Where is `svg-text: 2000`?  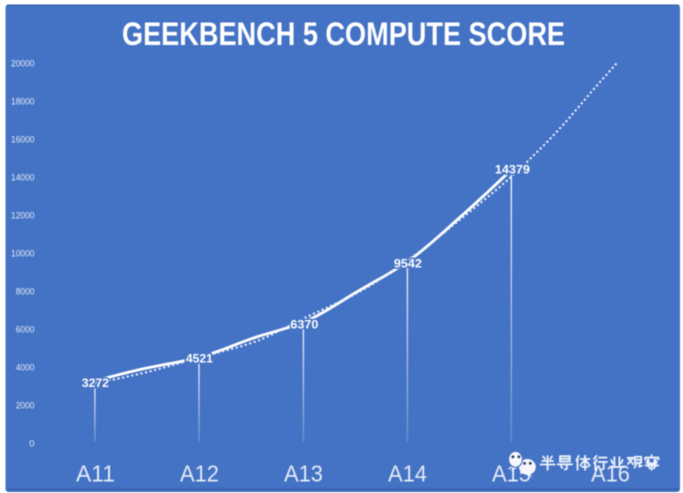
svg-text: 2000 is located at coordinates (25, 406).